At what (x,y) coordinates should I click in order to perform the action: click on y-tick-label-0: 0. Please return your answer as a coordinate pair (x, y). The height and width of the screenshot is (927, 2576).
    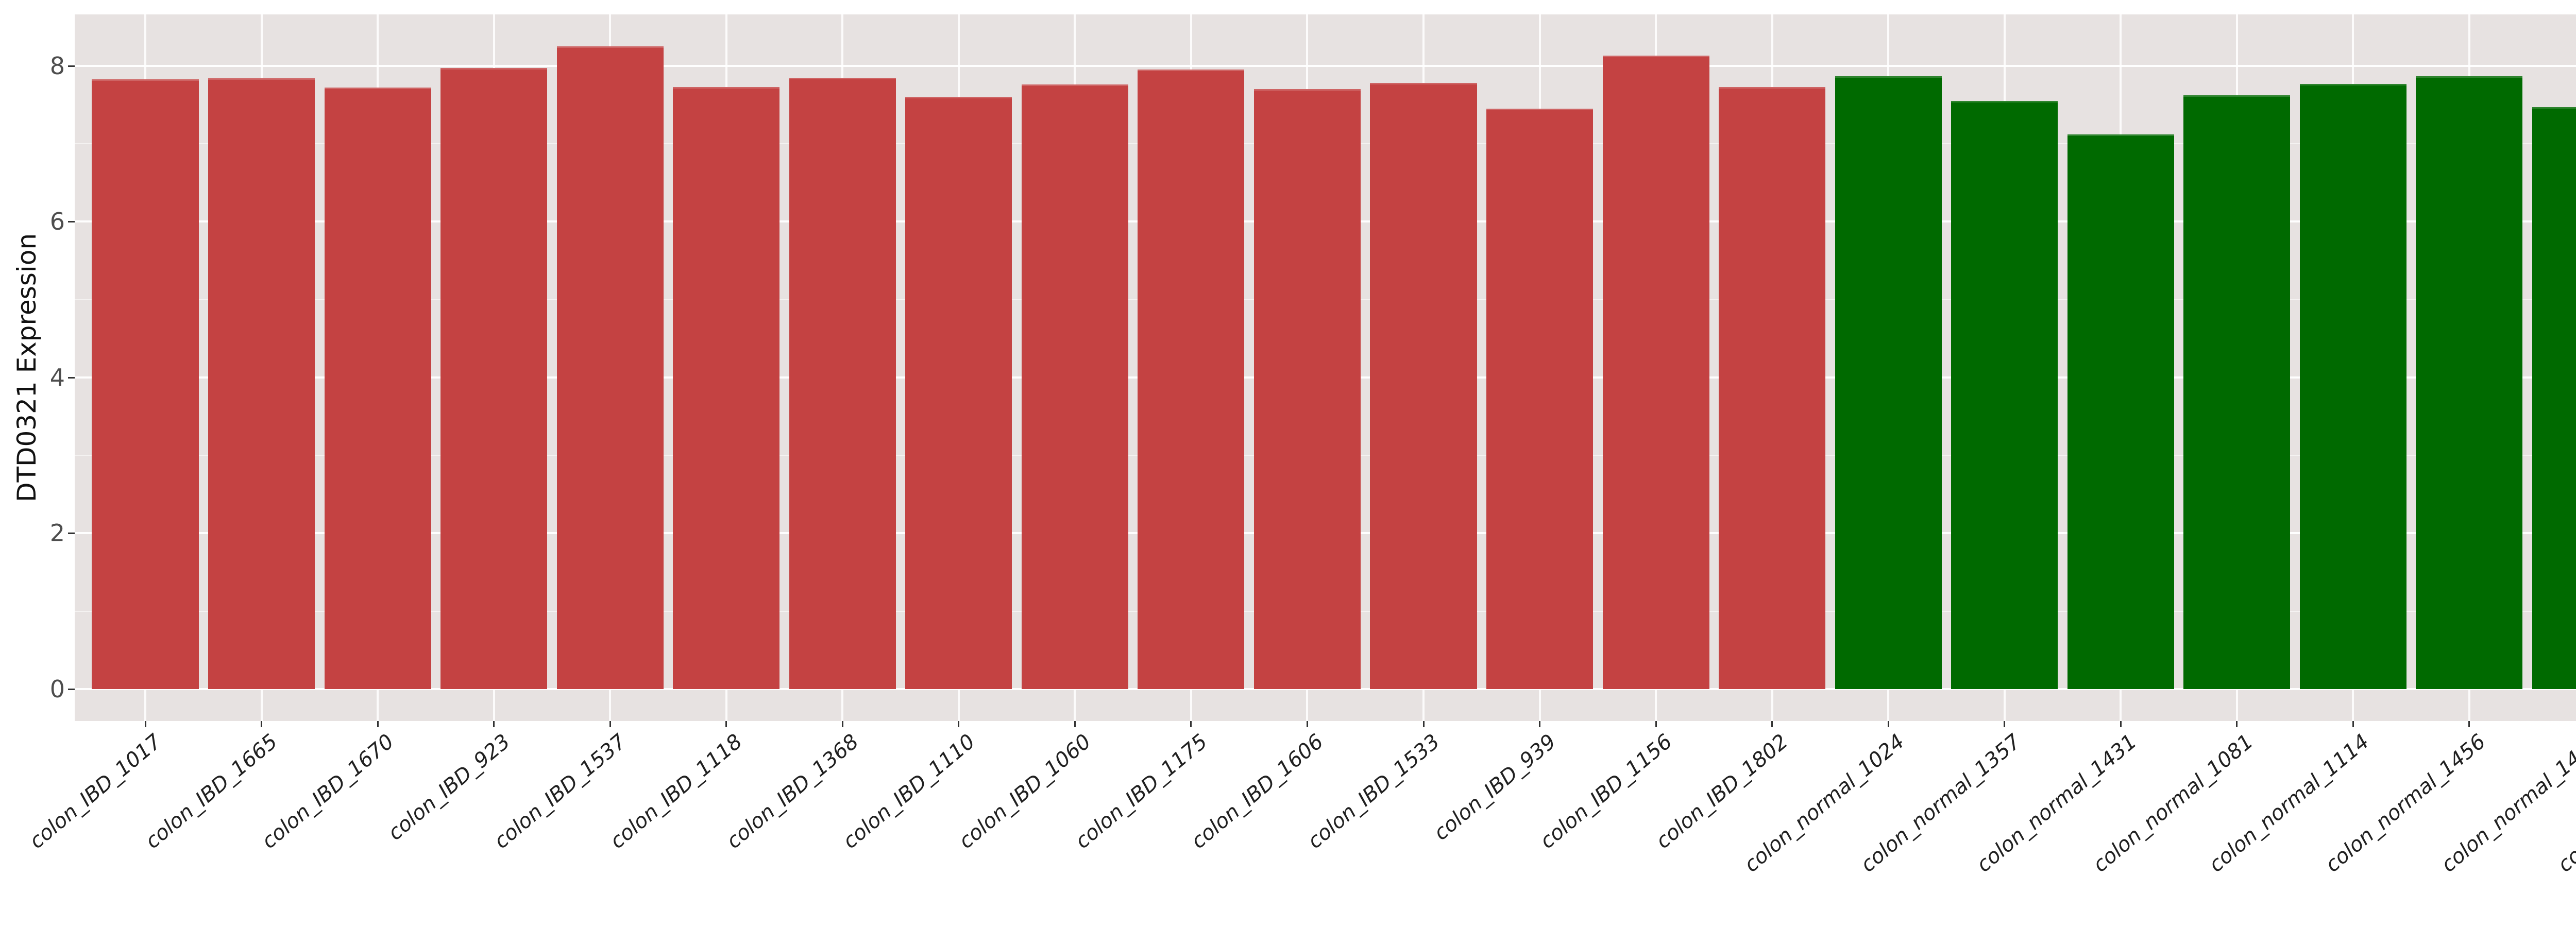
    Looking at the image, I should click on (57, 689).